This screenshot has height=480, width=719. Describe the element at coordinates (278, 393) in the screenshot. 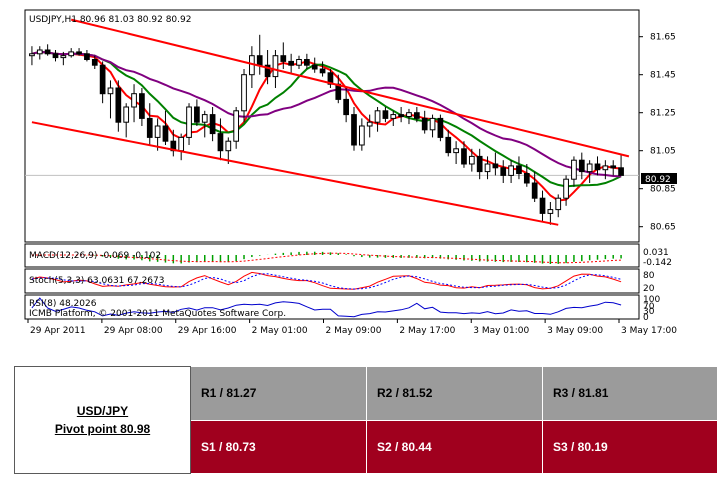

I see `r1-cell: R1 / 81.27` at that location.